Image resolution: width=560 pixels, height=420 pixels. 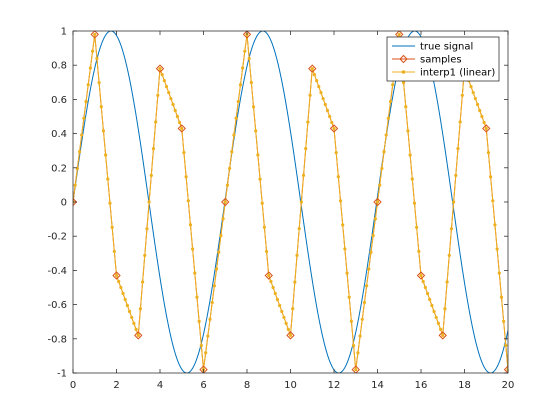 I want to click on x-tick-label: 12, so click(x=334, y=385).